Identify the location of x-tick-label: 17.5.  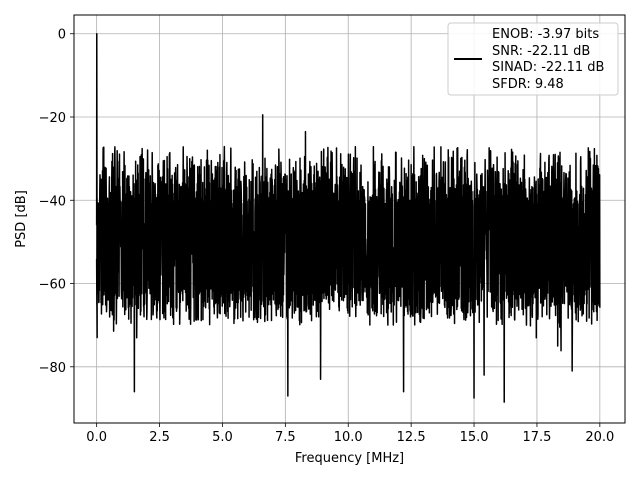
(536, 437).